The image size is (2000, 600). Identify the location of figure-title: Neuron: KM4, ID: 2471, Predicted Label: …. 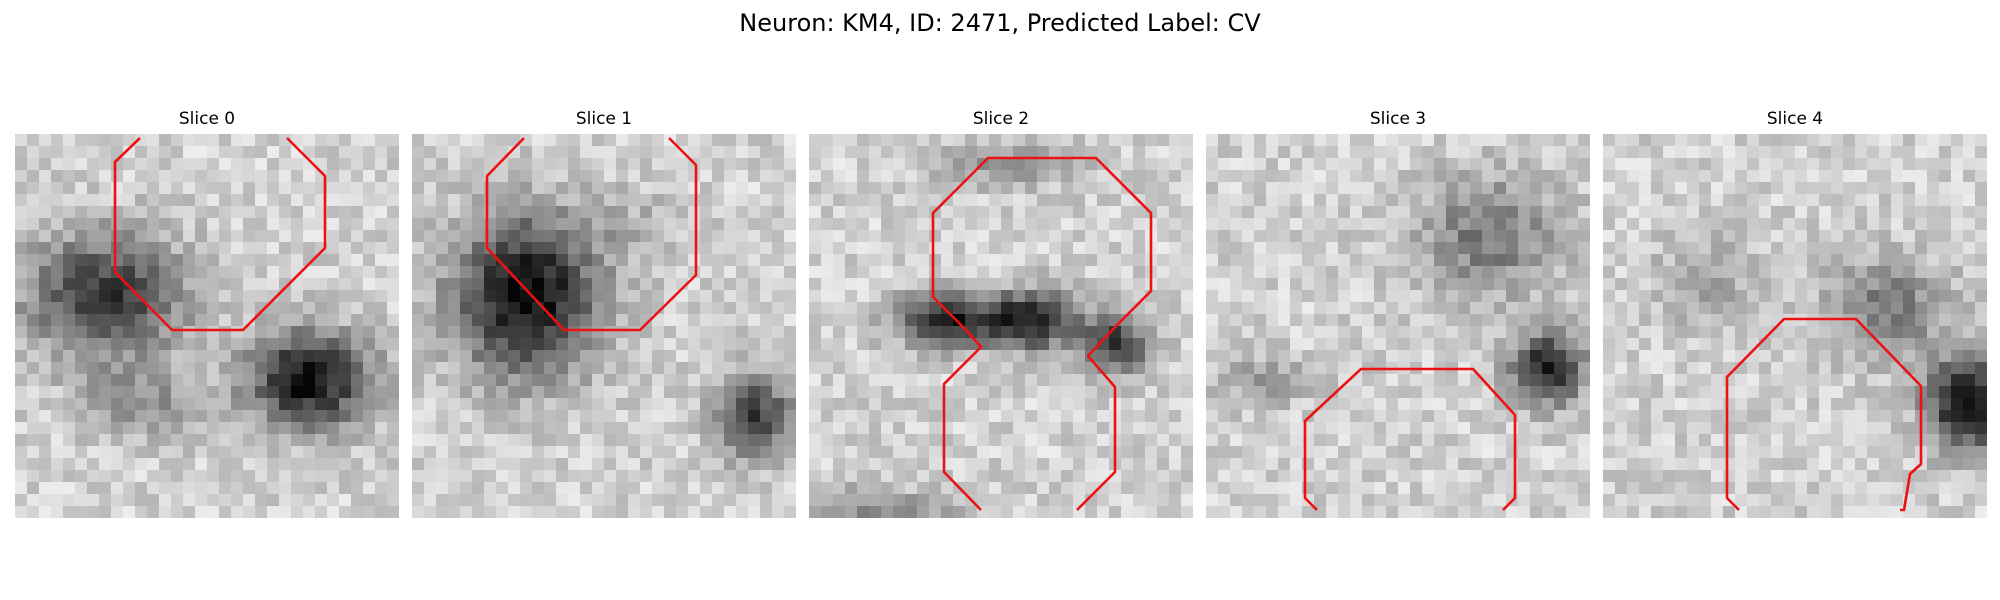
(1000, 23).